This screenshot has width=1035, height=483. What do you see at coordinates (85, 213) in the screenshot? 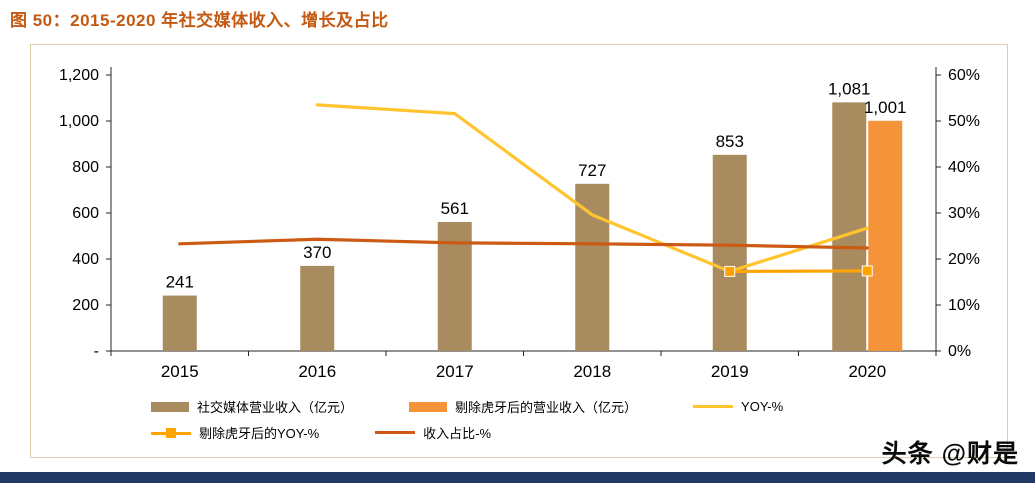
I see `left-axis-tick-label: 600` at bounding box center [85, 213].